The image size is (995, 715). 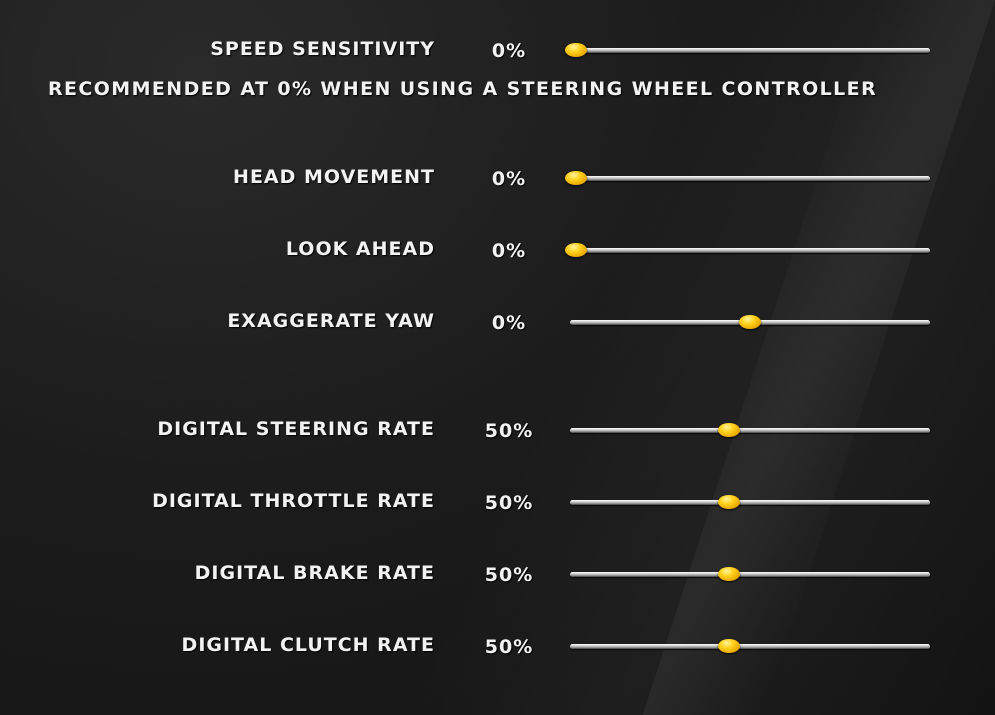 What do you see at coordinates (296, 429) in the screenshot?
I see `digital-steering-rate-label: DIGITAL STEERING RATE` at bounding box center [296, 429].